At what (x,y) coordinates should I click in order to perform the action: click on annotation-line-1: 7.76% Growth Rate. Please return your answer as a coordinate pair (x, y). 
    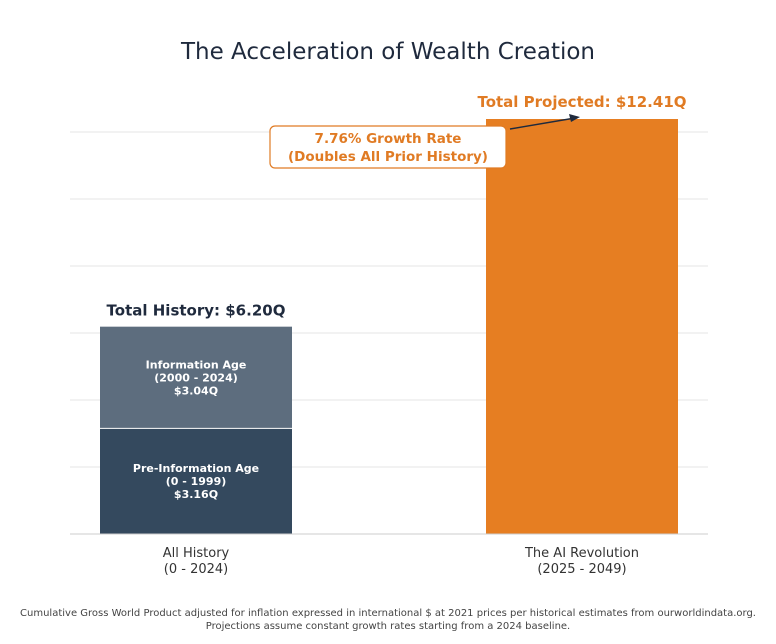
    Looking at the image, I should click on (388, 139).